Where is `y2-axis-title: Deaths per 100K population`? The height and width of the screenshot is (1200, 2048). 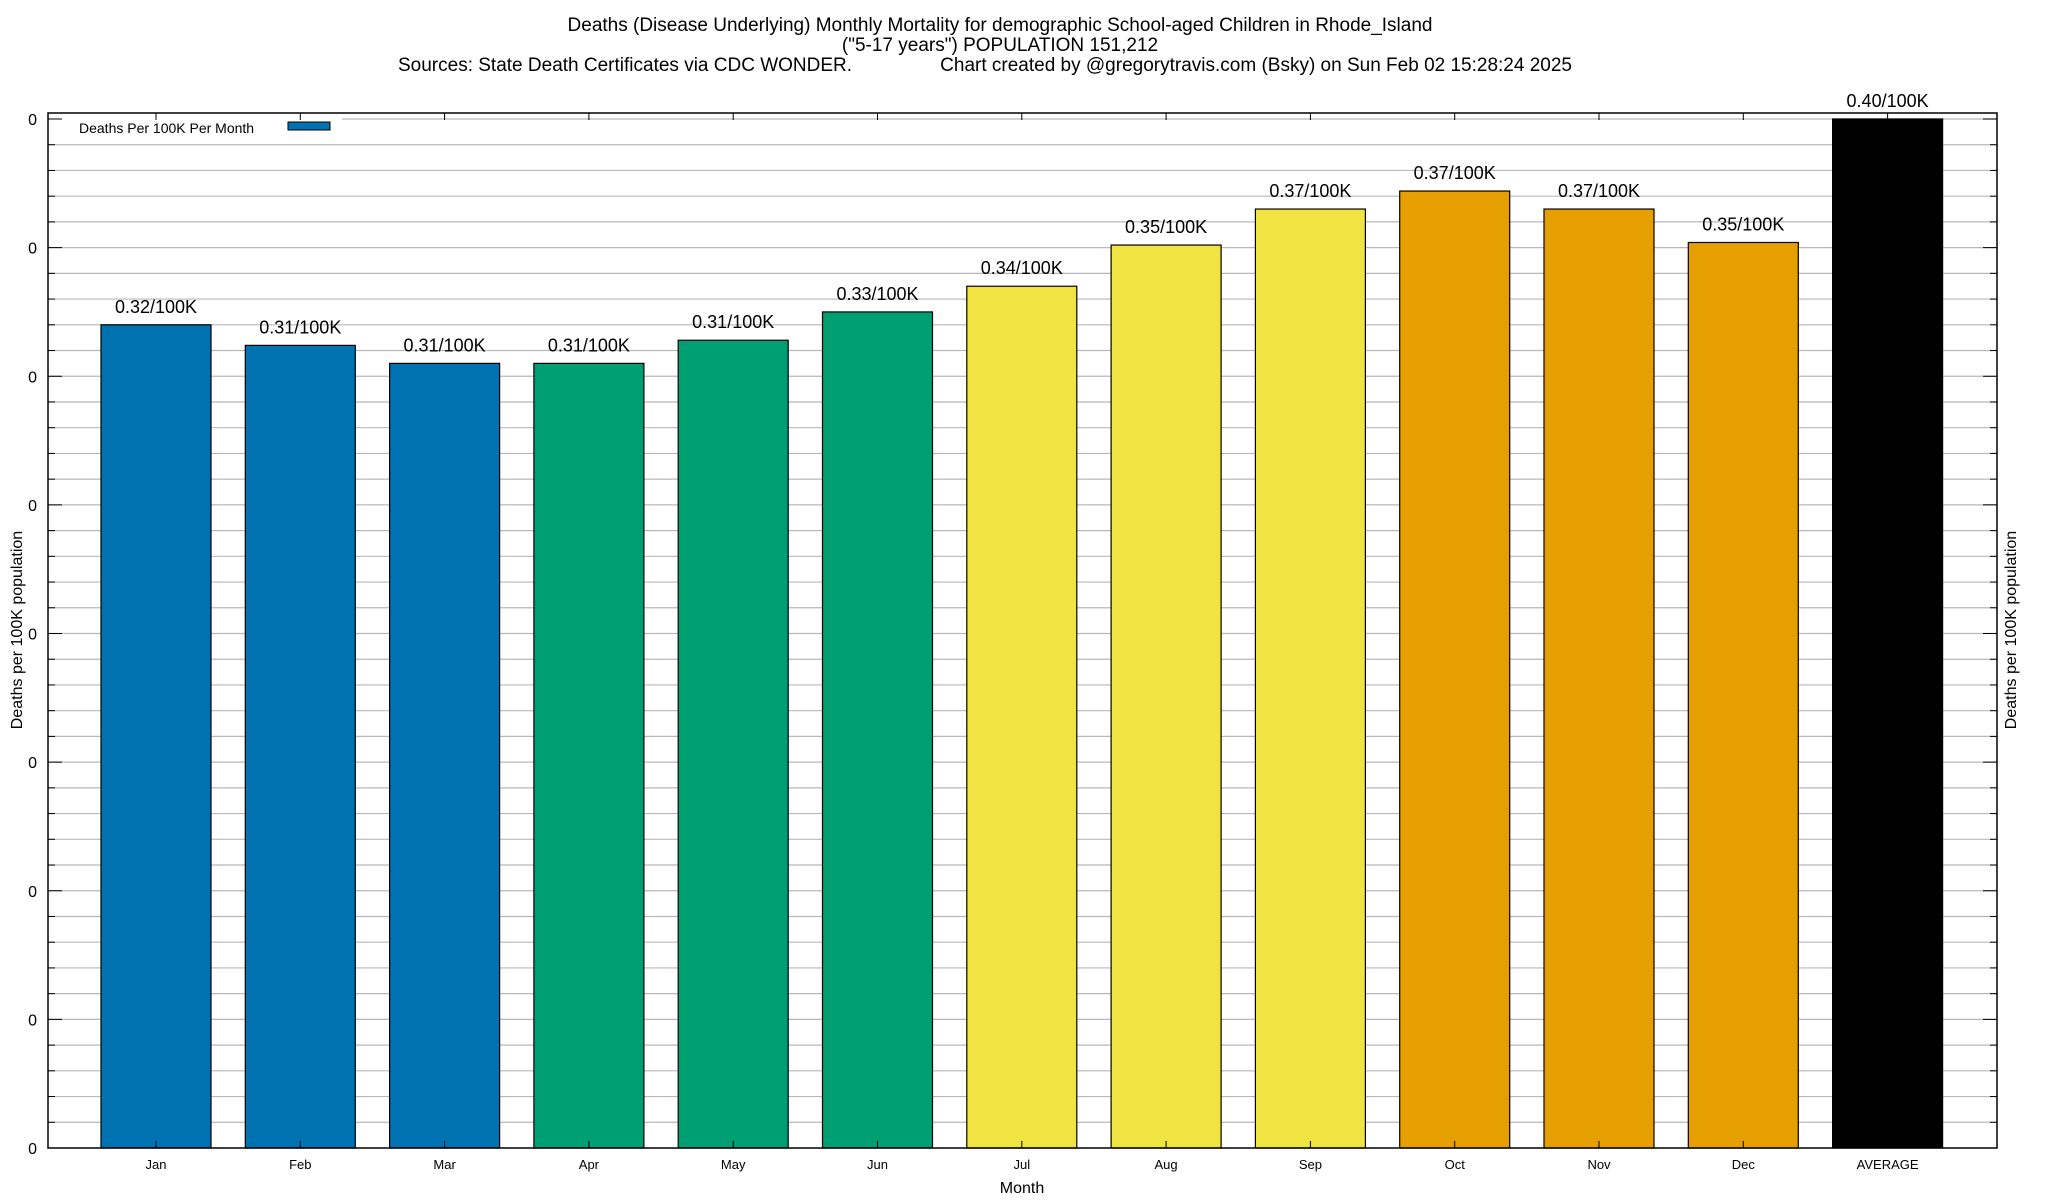 y2-axis-title: Deaths per 100K population is located at coordinates (2011, 630).